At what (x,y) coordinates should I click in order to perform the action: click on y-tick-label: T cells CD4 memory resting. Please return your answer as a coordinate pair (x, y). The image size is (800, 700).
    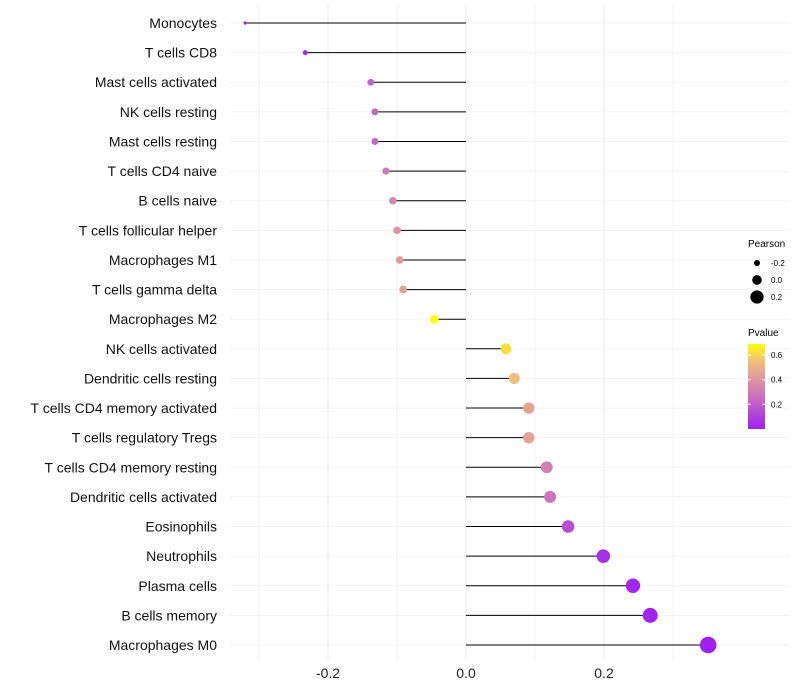
    Looking at the image, I should click on (131, 467).